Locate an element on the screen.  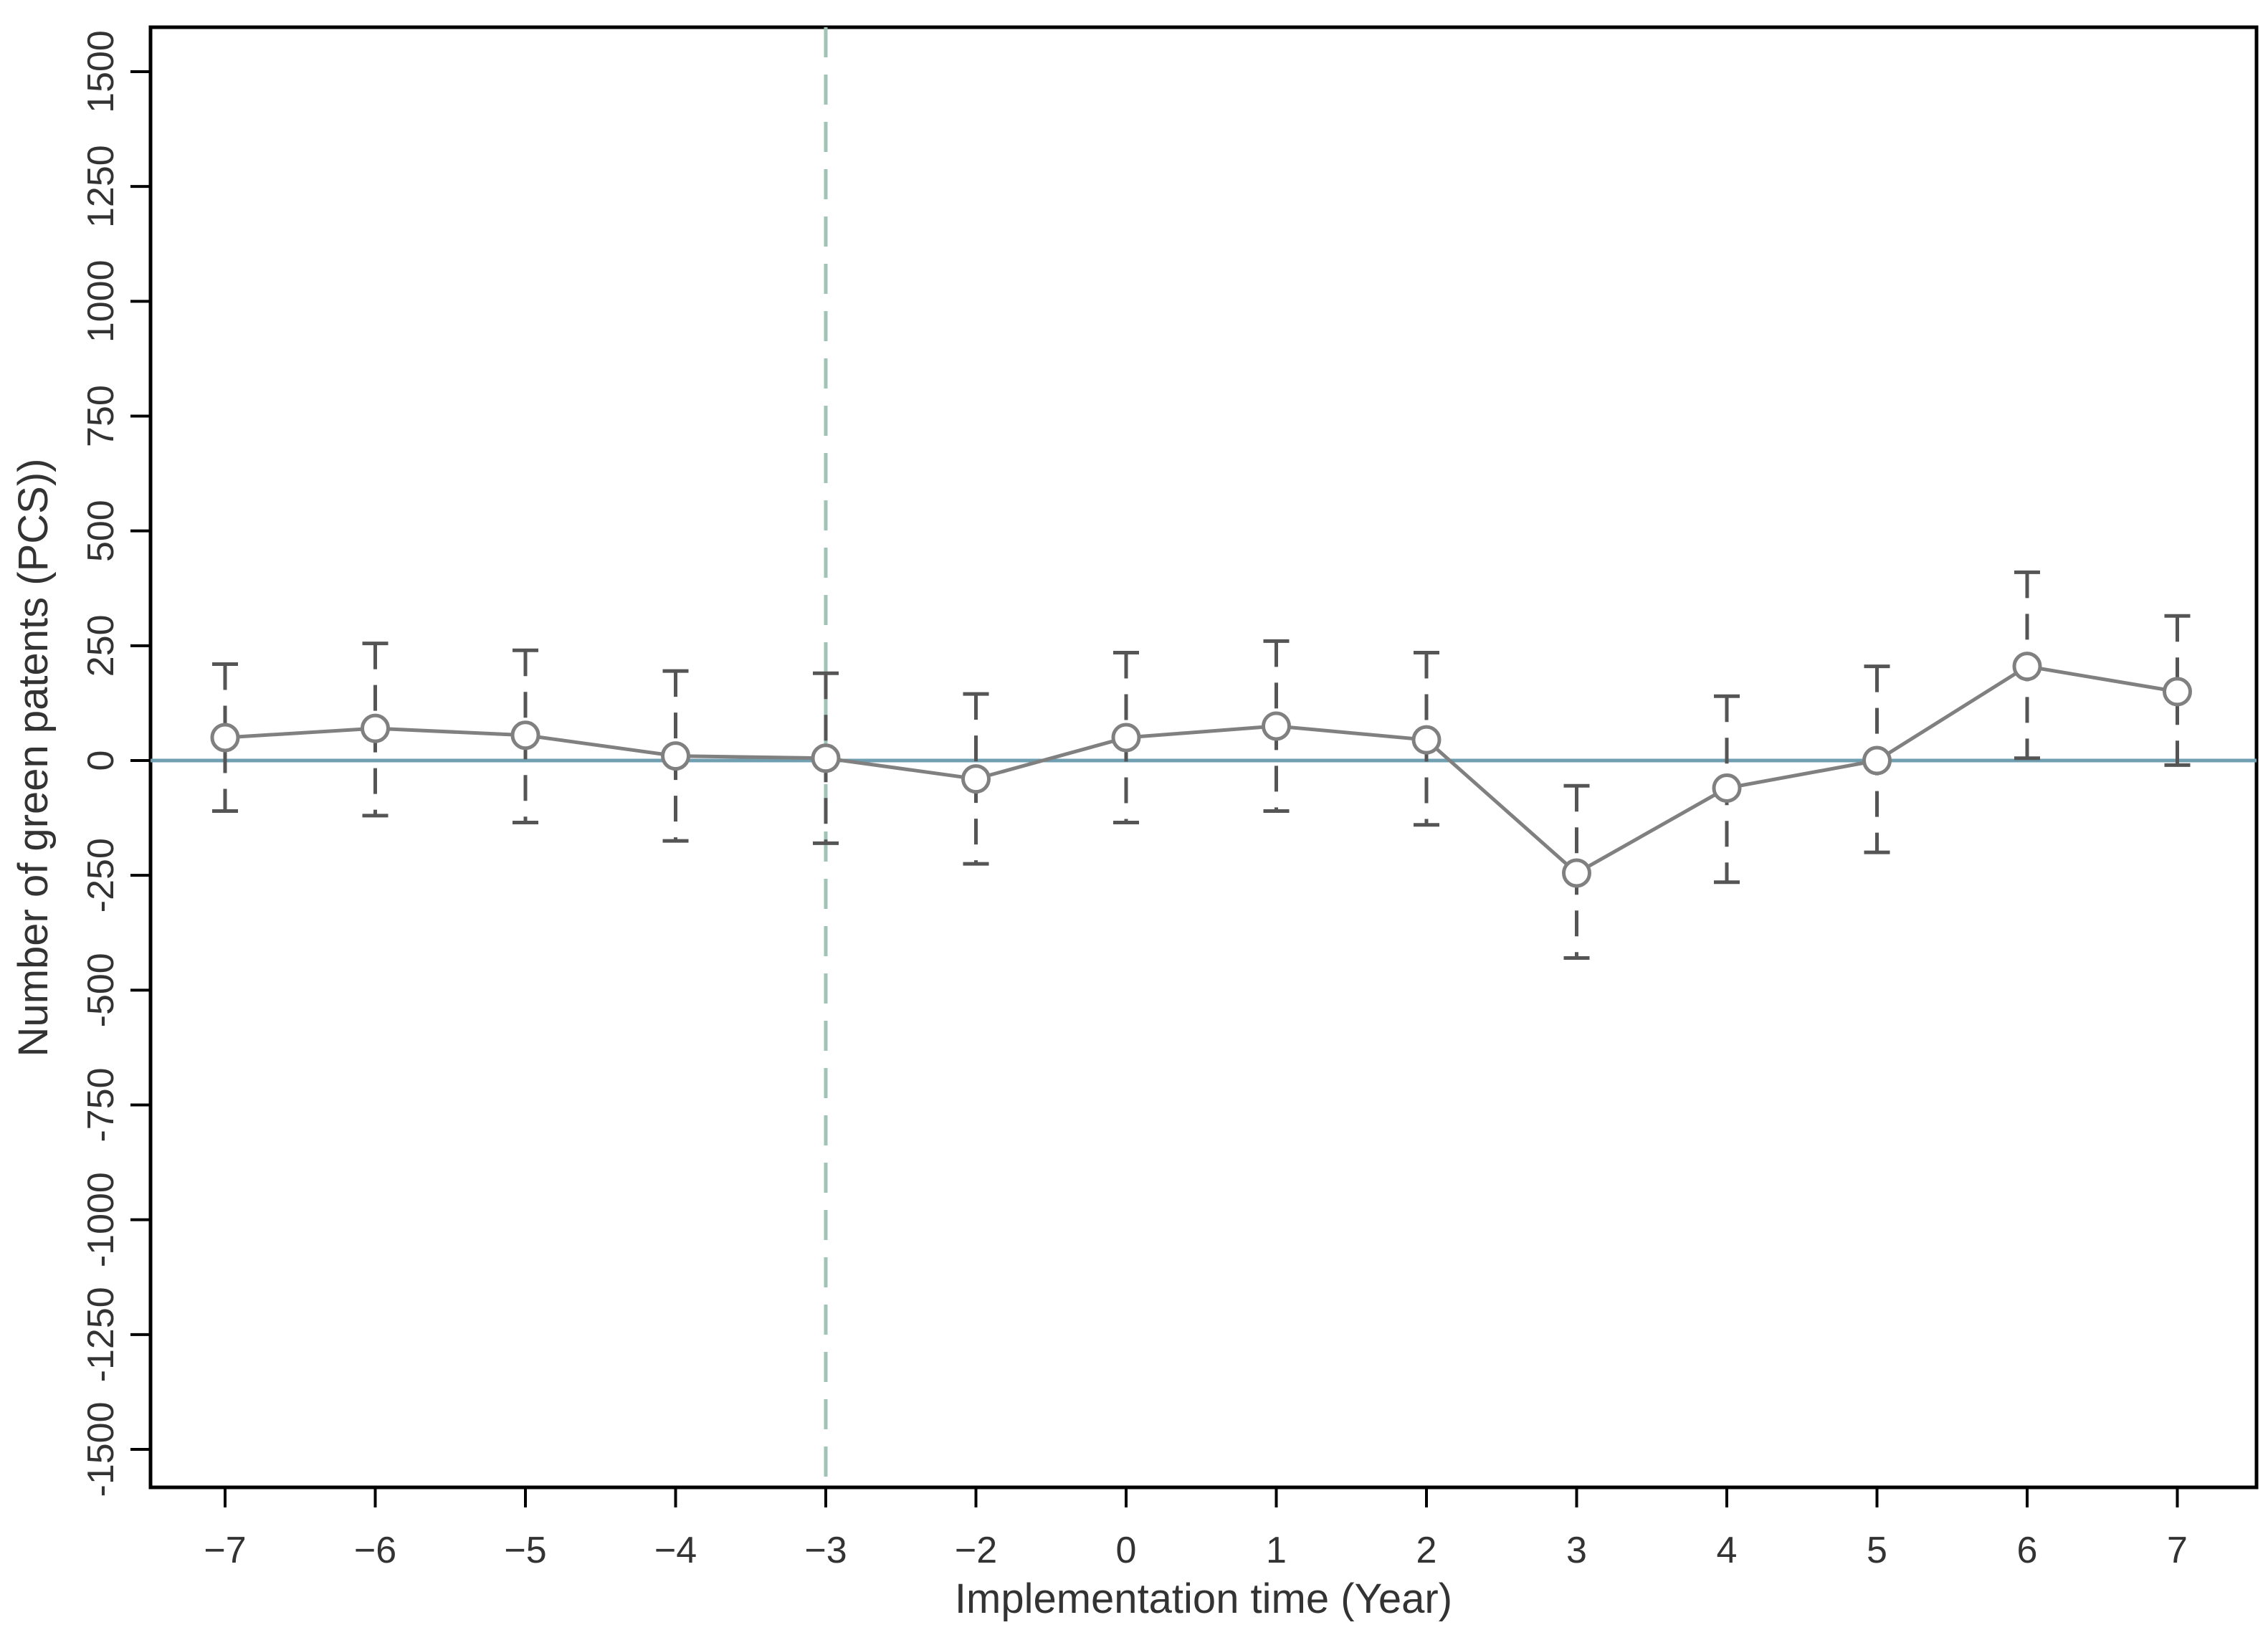
x-tick-label: −5 is located at coordinates (525, 1550).